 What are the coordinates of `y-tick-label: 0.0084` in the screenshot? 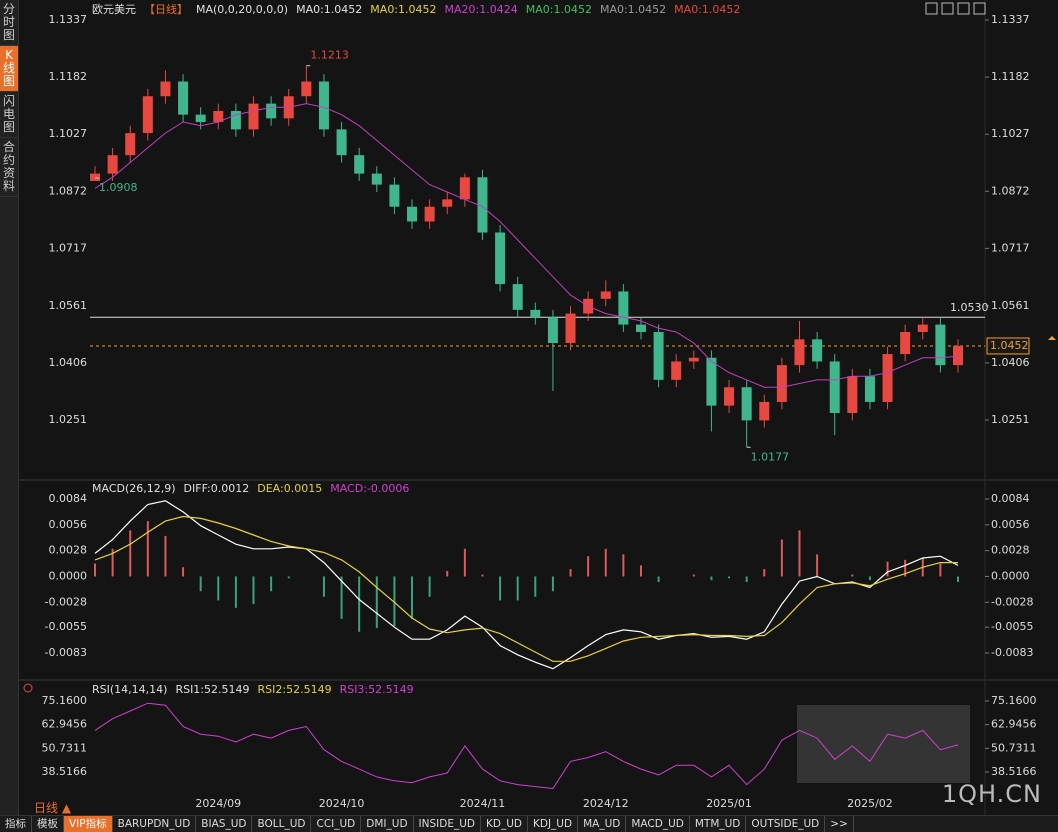 It's located at (68, 498).